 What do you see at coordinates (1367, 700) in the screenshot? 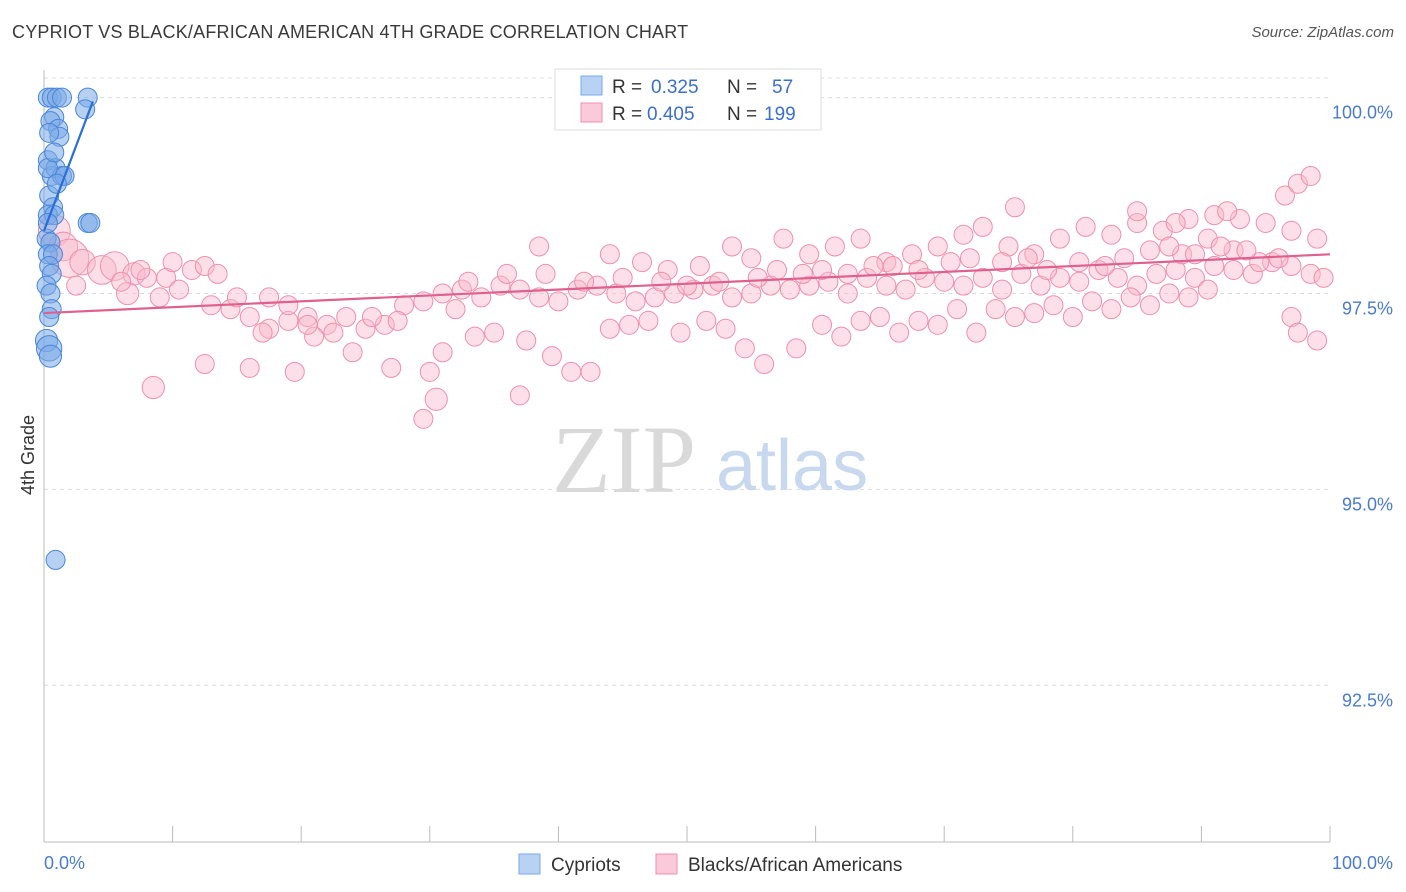
I see `y-tick-label: 92.5%` at bounding box center [1367, 700].